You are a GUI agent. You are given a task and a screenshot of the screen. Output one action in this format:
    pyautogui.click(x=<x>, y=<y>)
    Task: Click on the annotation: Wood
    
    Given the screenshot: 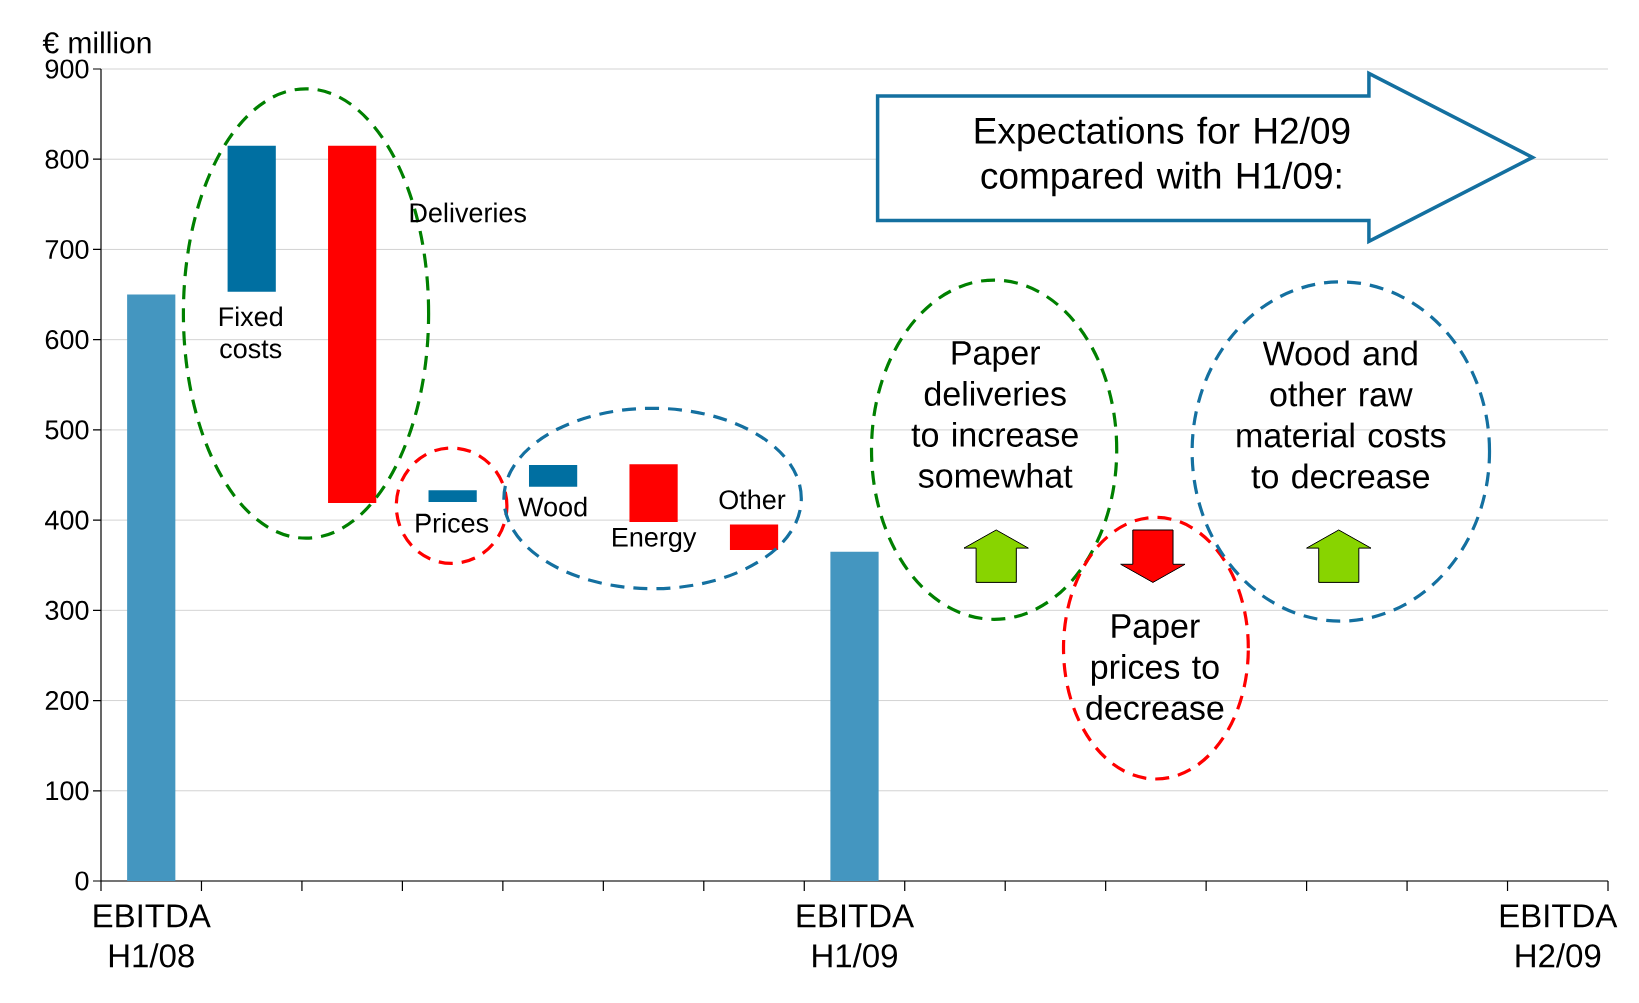 What is the action you would take?
    pyautogui.click(x=552, y=506)
    